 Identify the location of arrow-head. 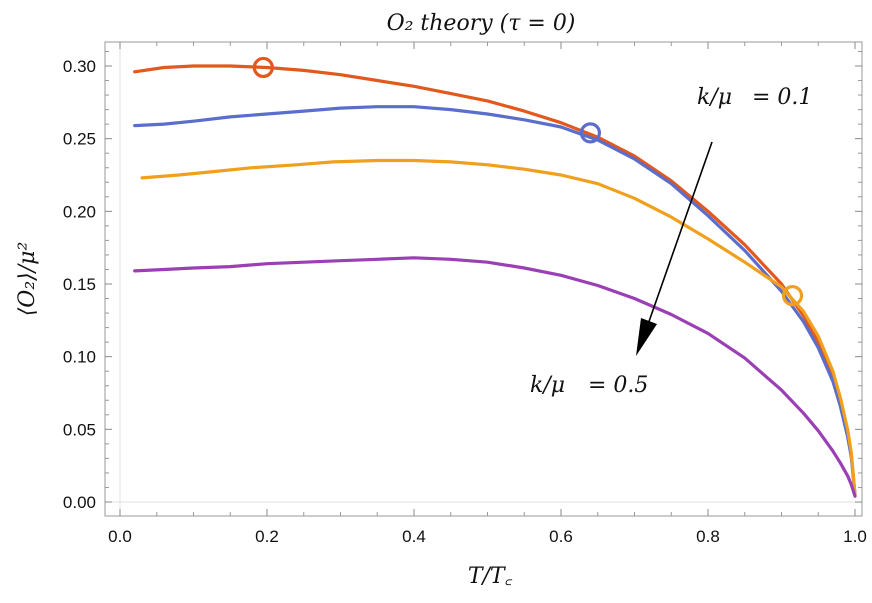
(646, 337).